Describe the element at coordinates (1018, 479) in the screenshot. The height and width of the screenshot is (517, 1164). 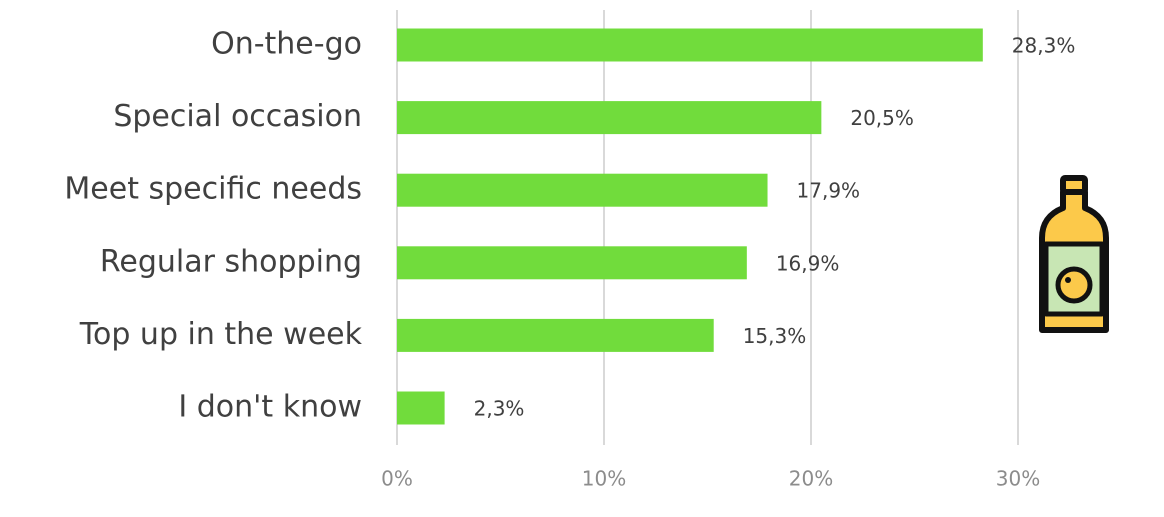
I see `x-tick-label: 30%` at that location.